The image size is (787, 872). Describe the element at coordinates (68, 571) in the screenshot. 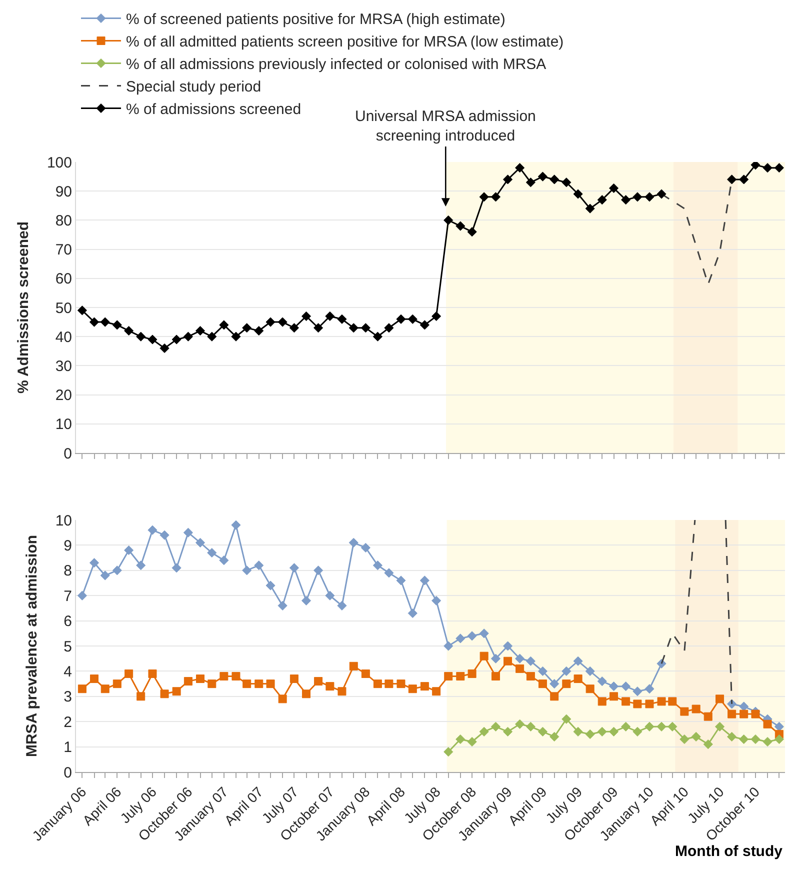

I see `y-tick-label: 8` at that location.